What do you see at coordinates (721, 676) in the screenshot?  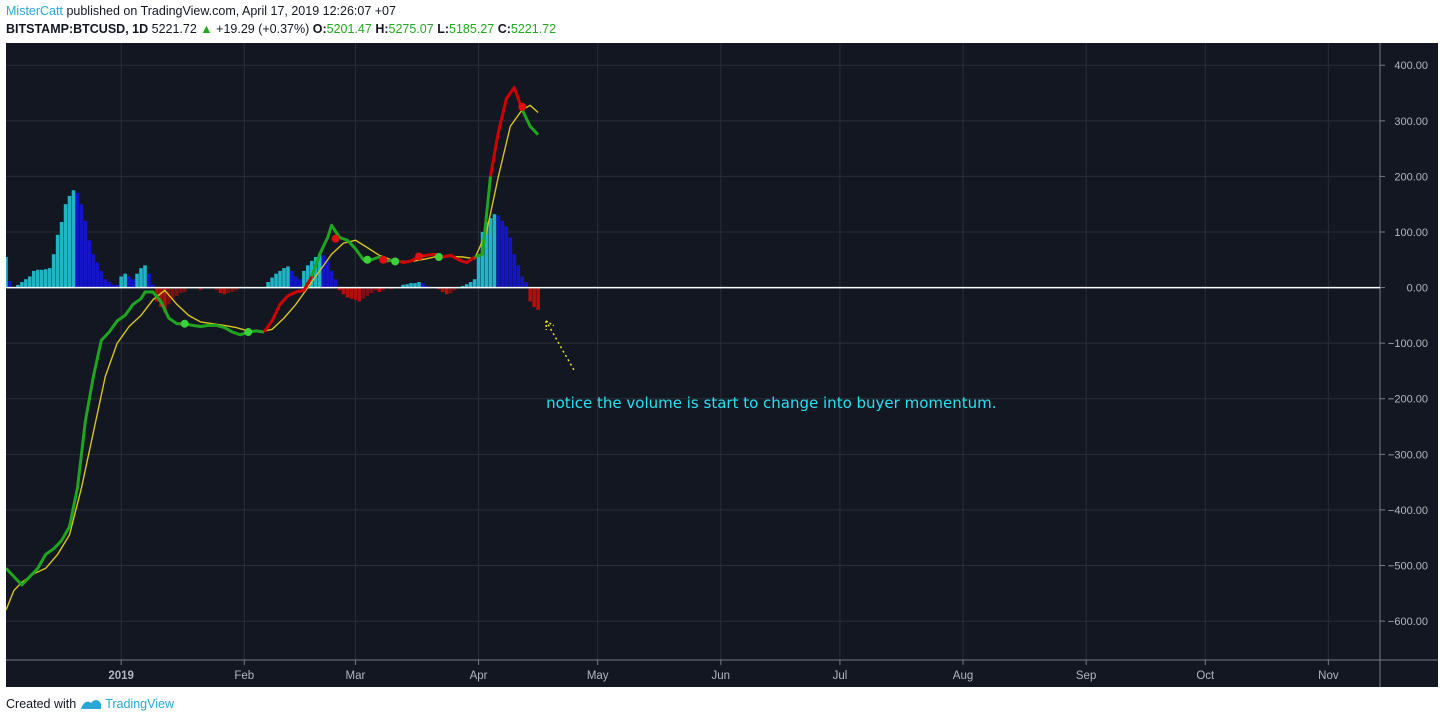 I see `x-tick-label: Jun` at bounding box center [721, 676].